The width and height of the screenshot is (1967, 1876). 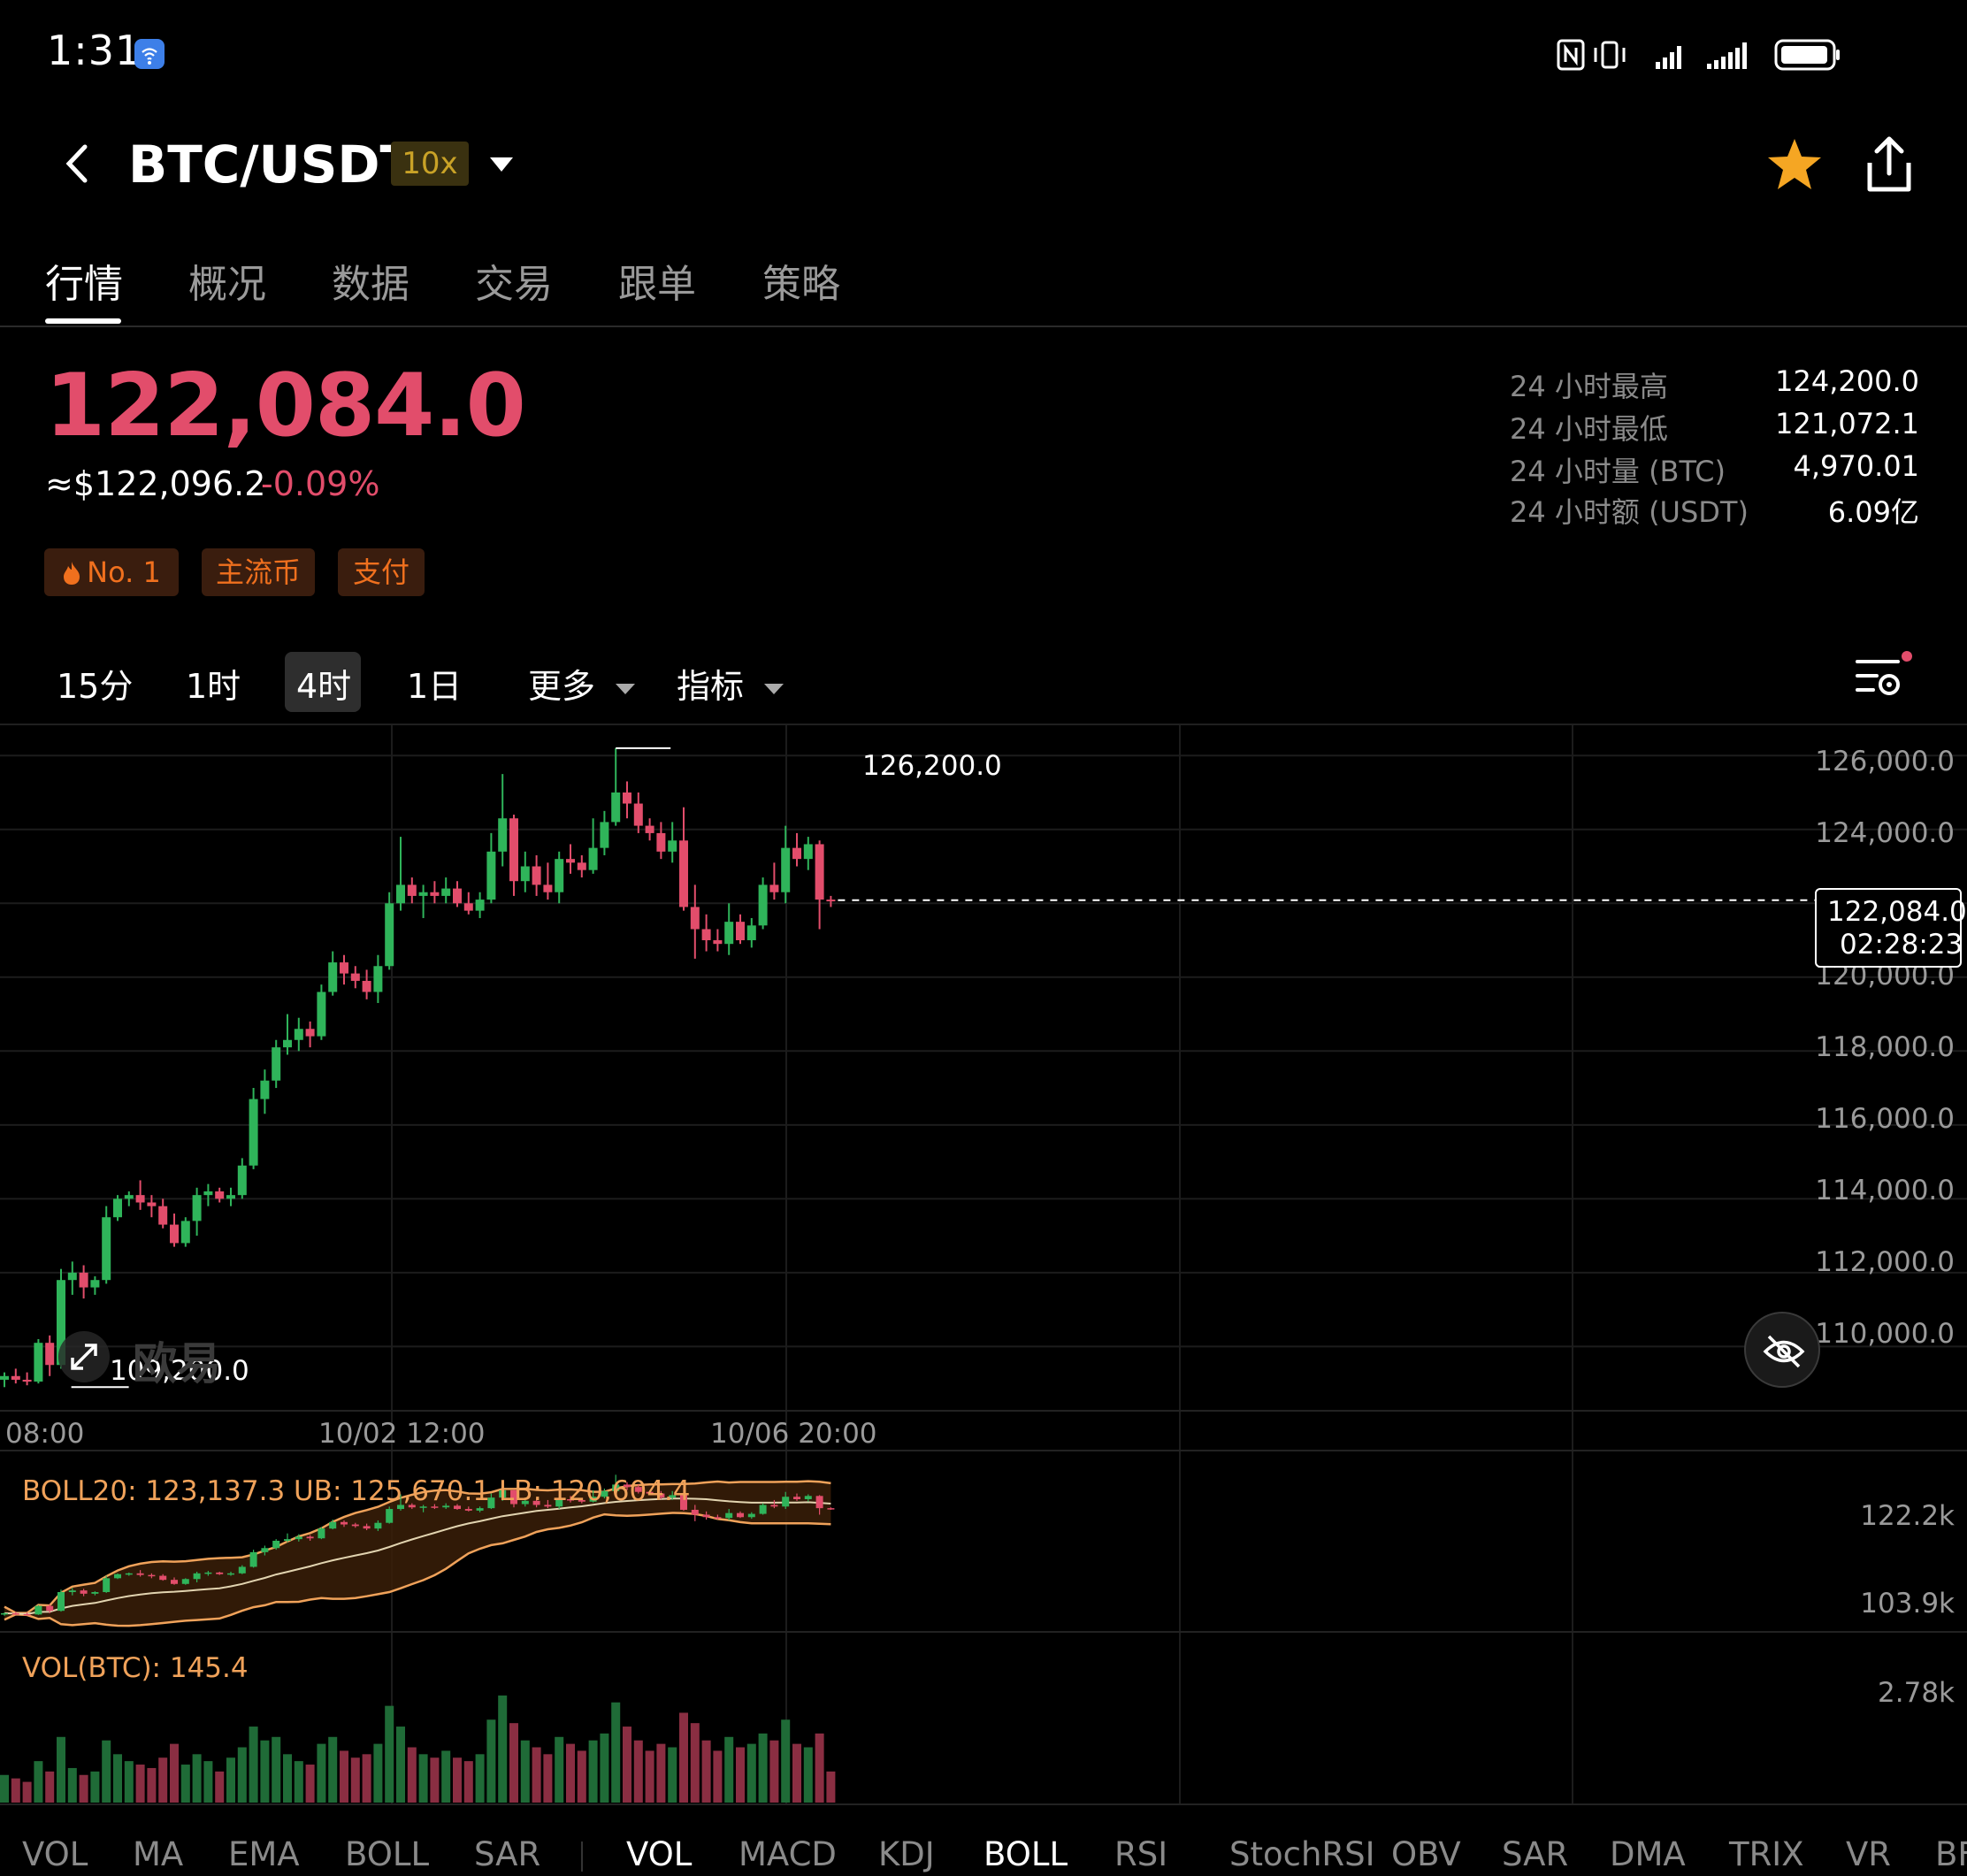 I want to click on chart-settings-button, so click(x=1883, y=676).